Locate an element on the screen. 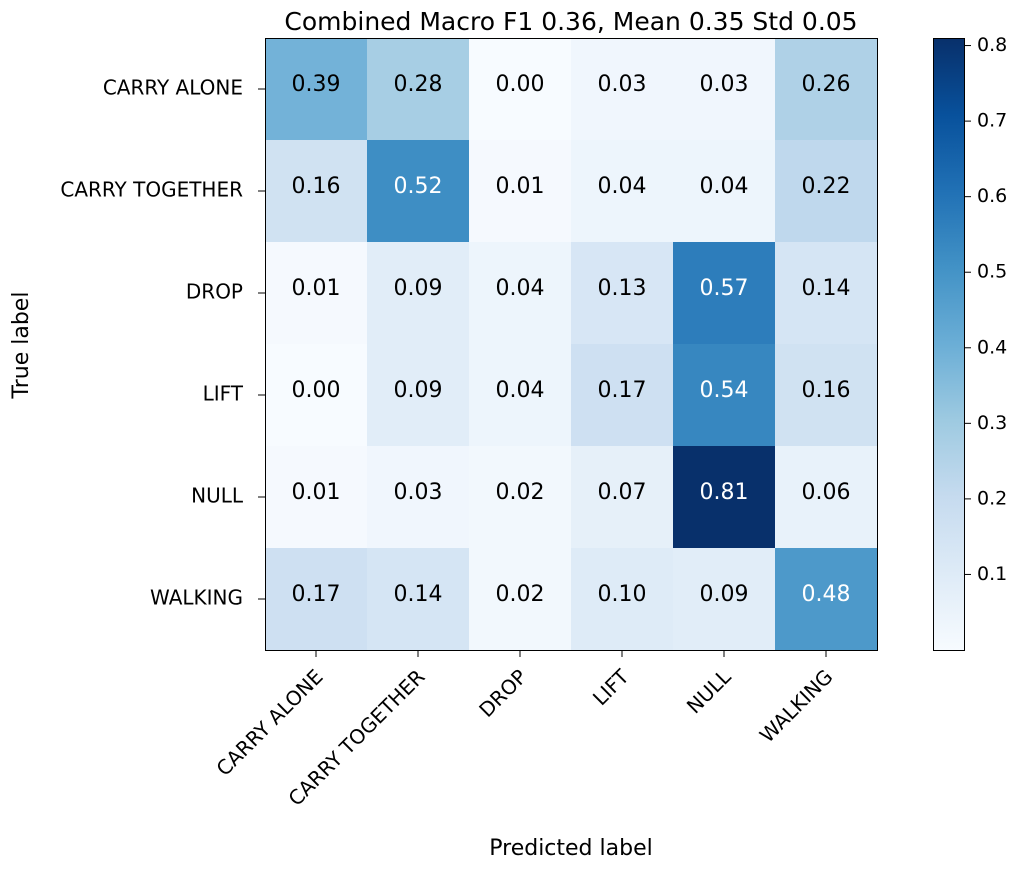  cell-value-label: 0.06 is located at coordinates (826, 492).